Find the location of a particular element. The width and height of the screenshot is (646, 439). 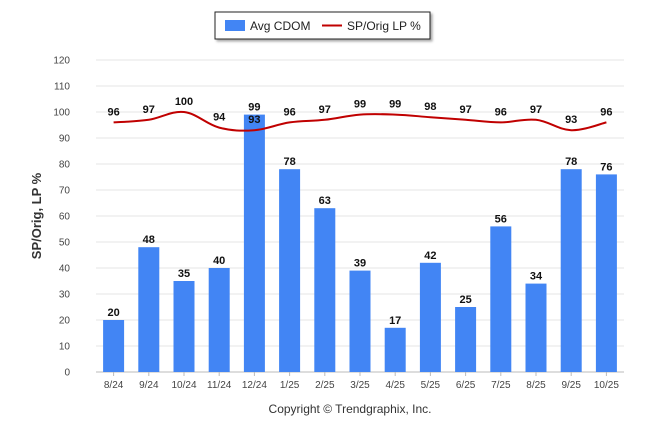

line-label-12-24: 93 is located at coordinates (254, 120).